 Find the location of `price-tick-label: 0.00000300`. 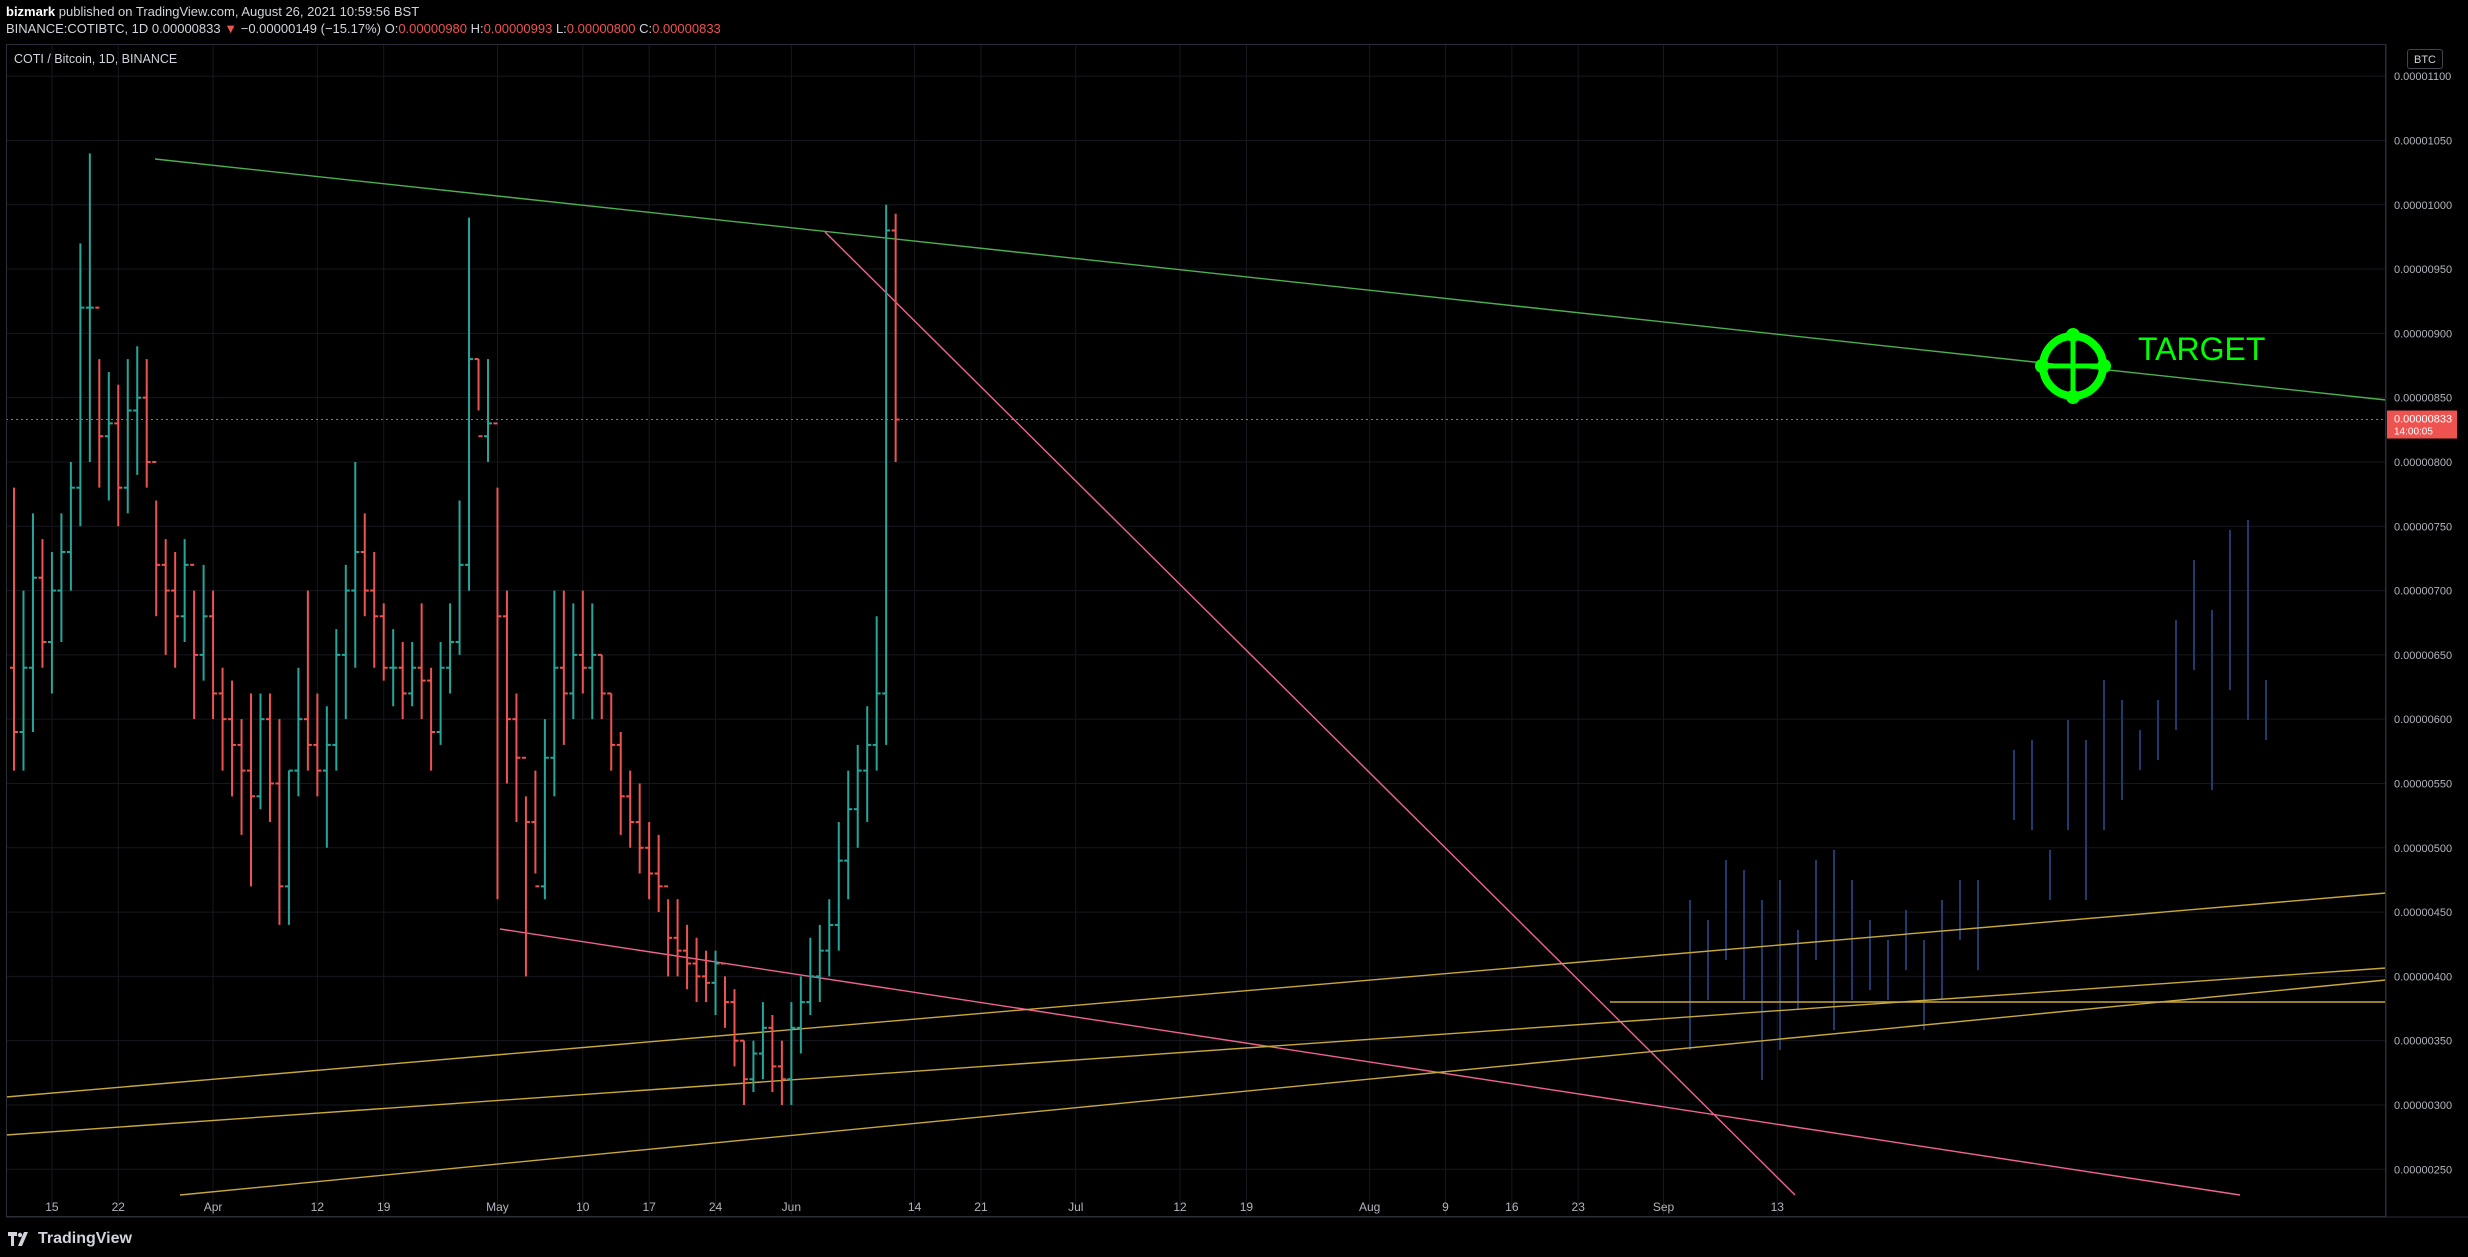

price-tick-label: 0.00000300 is located at coordinates (2423, 1106).